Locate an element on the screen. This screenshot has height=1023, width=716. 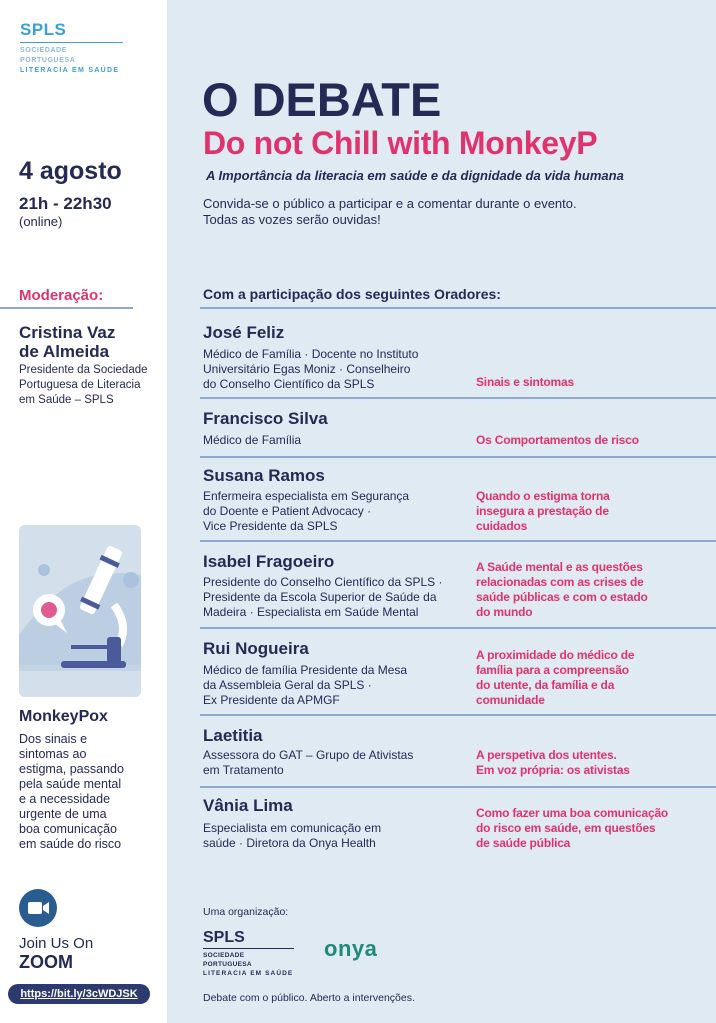
topic-line: relacionadas com as crises de is located at coordinates (560, 582).